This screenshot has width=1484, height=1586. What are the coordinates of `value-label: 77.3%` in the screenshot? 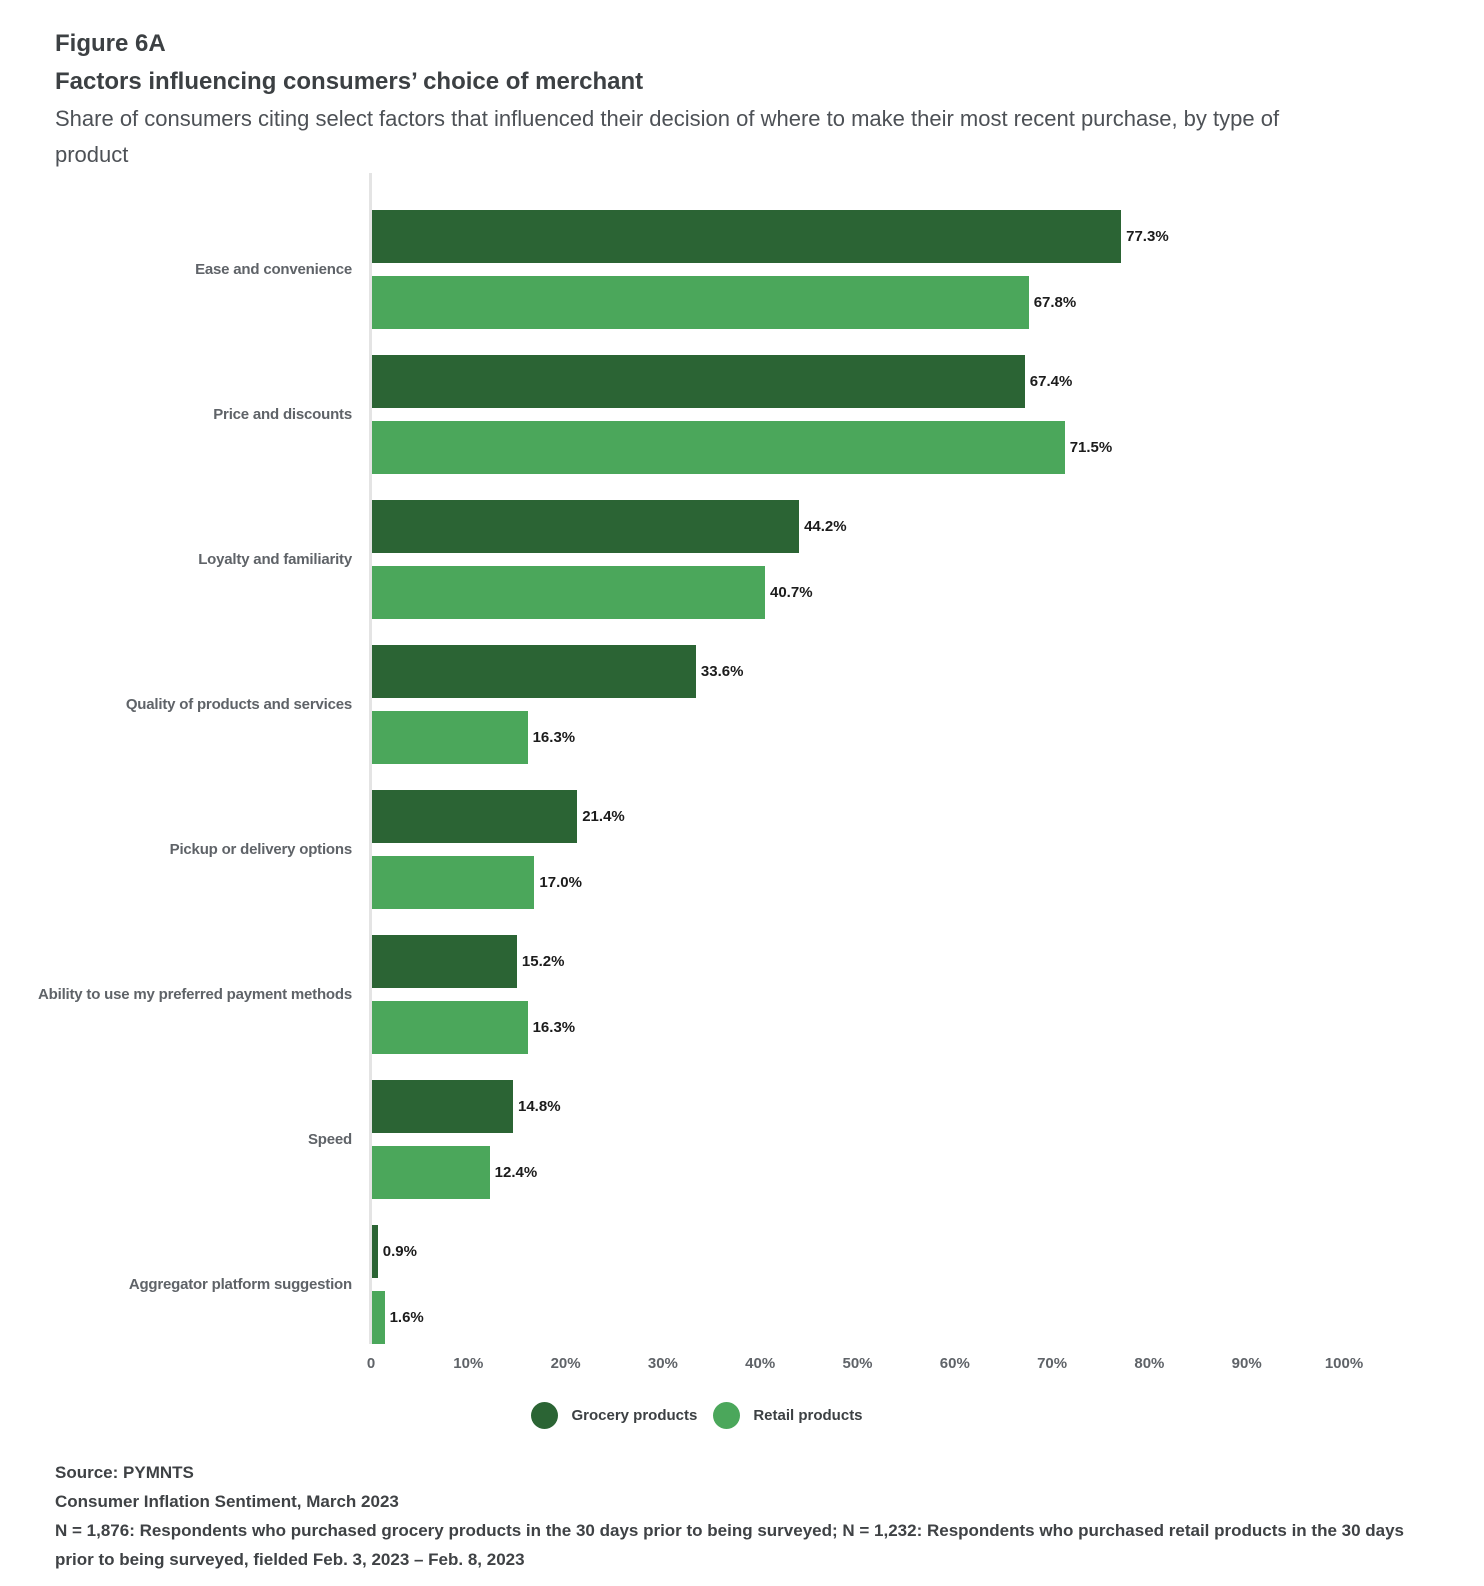 It's located at (1147, 236).